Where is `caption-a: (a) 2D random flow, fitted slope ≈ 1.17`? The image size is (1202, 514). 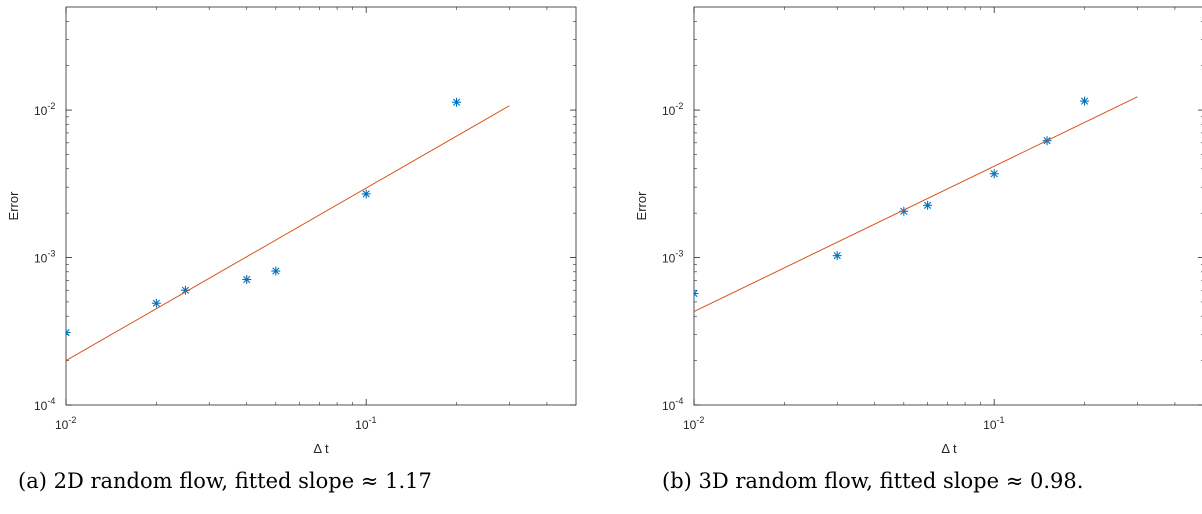 caption-a: (a) 2D random flow, fitted slope ≈ 1.17 is located at coordinates (225, 481).